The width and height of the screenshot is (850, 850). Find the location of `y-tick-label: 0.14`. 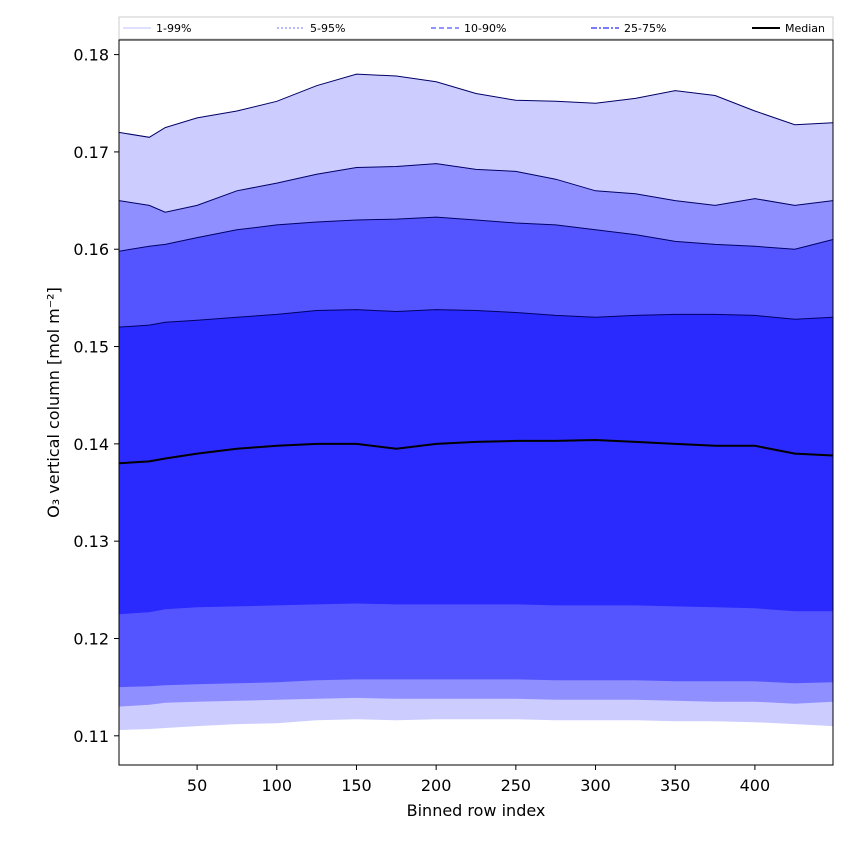

y-tick-label: 0.14 is located at coordinates (91, 444).